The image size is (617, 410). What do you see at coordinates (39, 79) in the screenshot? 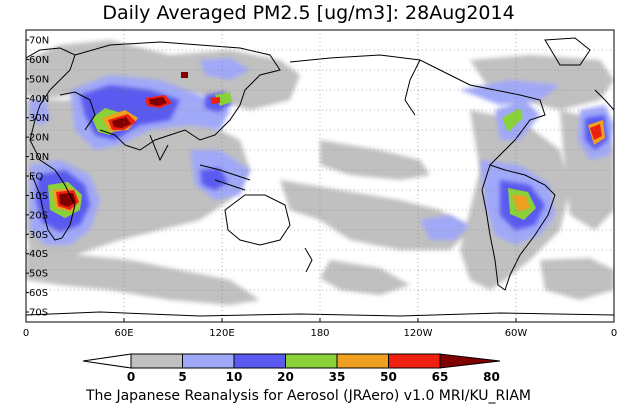
I see `lat-label: 50N` at bounding box center [39, 79].